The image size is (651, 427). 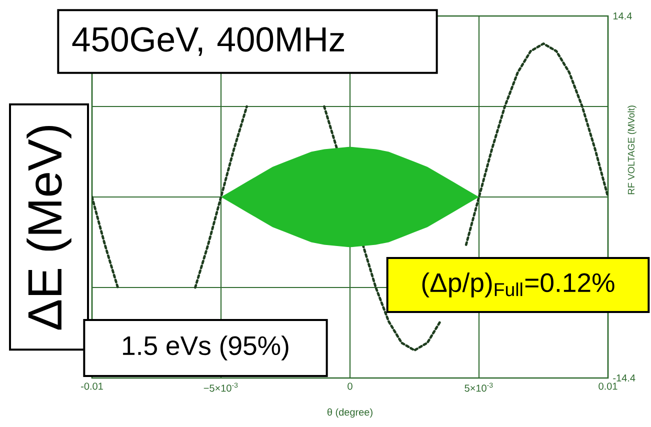 I want to click on x-tick-label: 5×10$^{-3}$, so click(x=478, y=387).